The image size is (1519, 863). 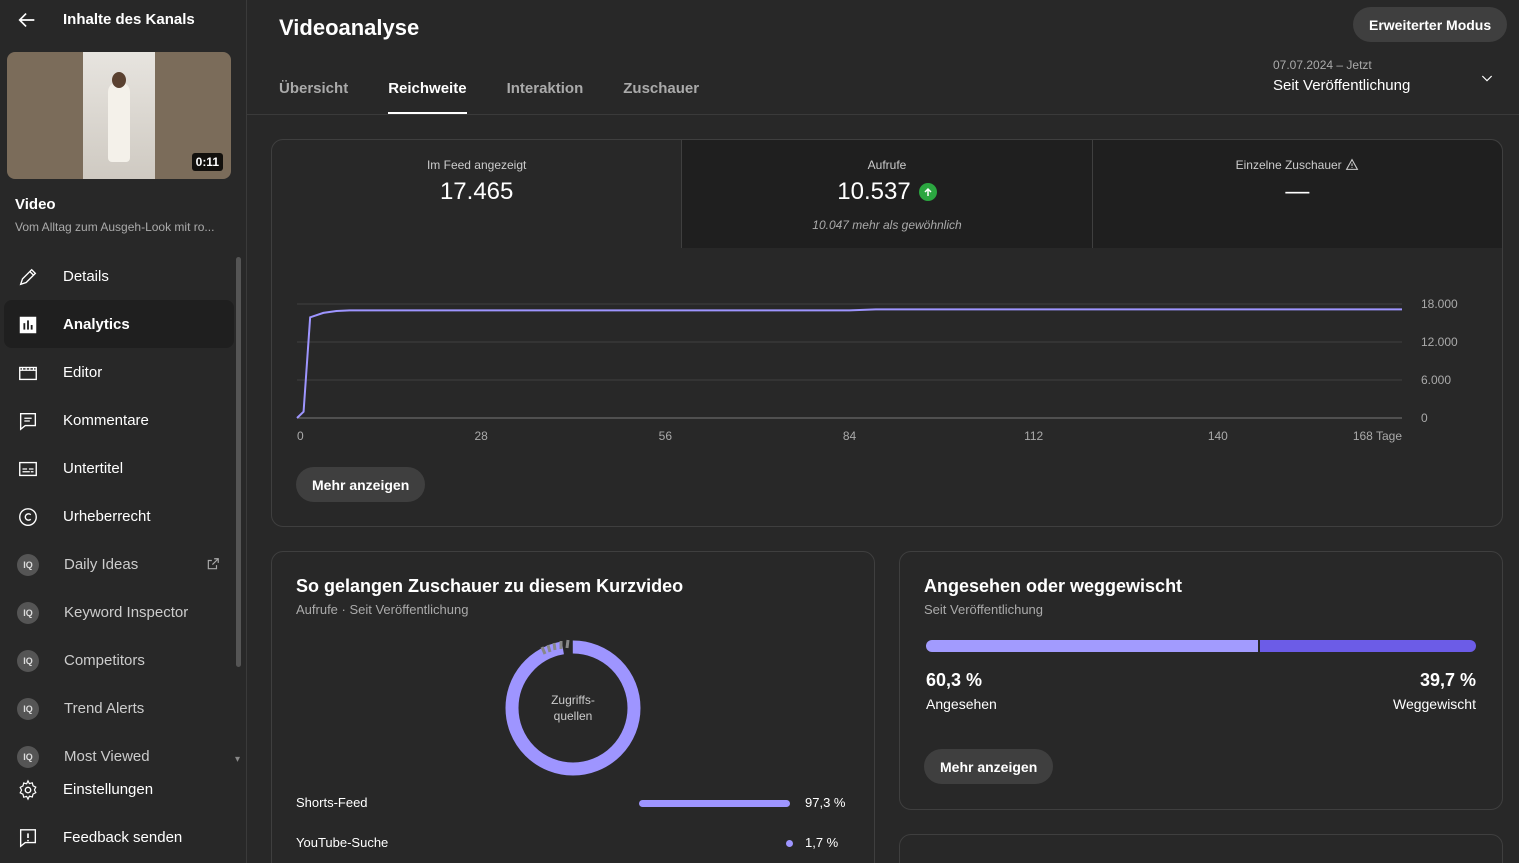 I want to click on arrow-up-icon, so click(x=927, y=192).